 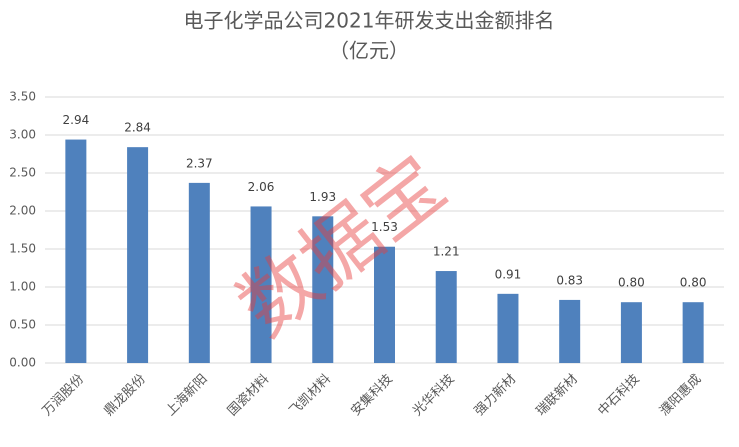 I want to click on data-label: 1.93, so click(x=322, y=197).